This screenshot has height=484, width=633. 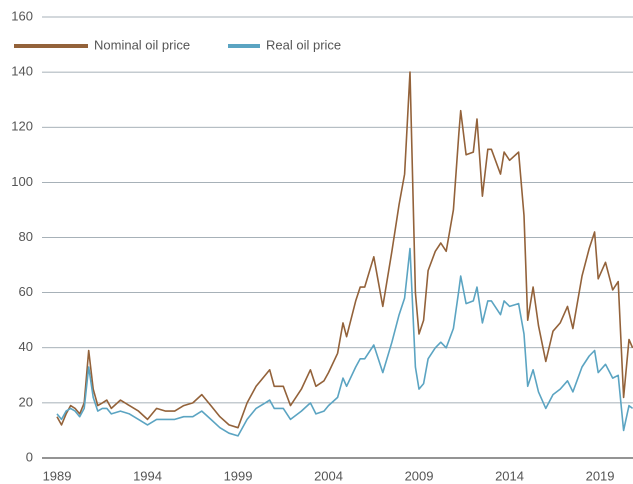 I want to click on x-tick-label: 1999, so click(x=238, y=475).